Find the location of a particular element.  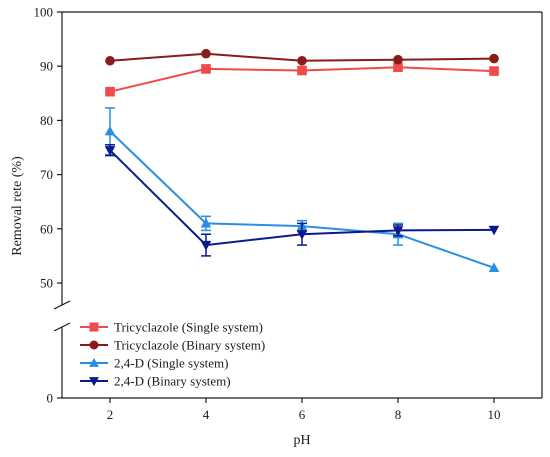

legend-label: 2,4-D (Binary system) is located at coordinates (172, 381).